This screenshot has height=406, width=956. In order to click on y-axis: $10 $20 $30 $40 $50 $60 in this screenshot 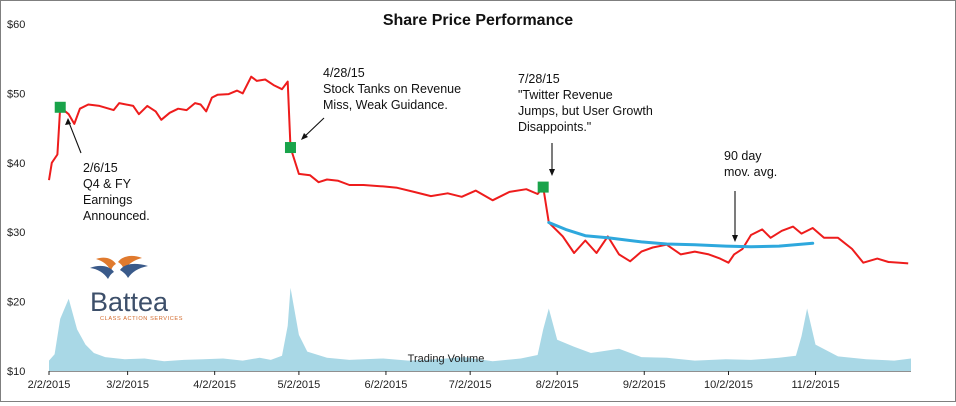, I will do `click(16, 198)`.